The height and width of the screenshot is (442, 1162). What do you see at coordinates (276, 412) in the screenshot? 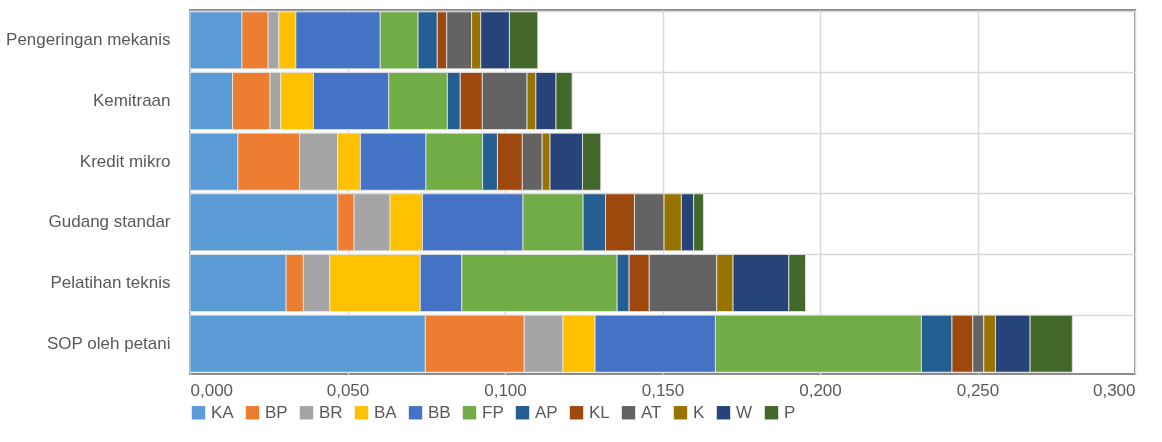
I see `legend-label: BP` at bounding box center [276, 412].